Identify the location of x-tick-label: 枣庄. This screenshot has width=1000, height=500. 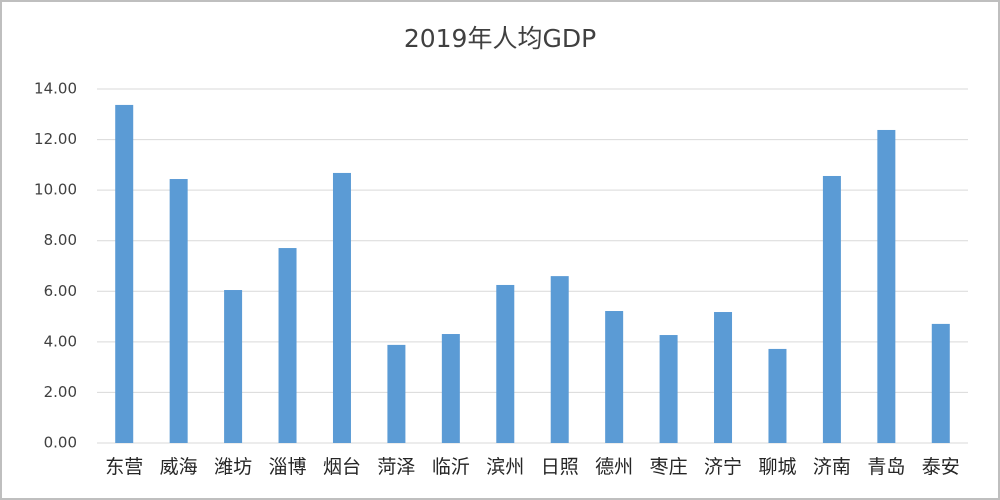
(669, 467).